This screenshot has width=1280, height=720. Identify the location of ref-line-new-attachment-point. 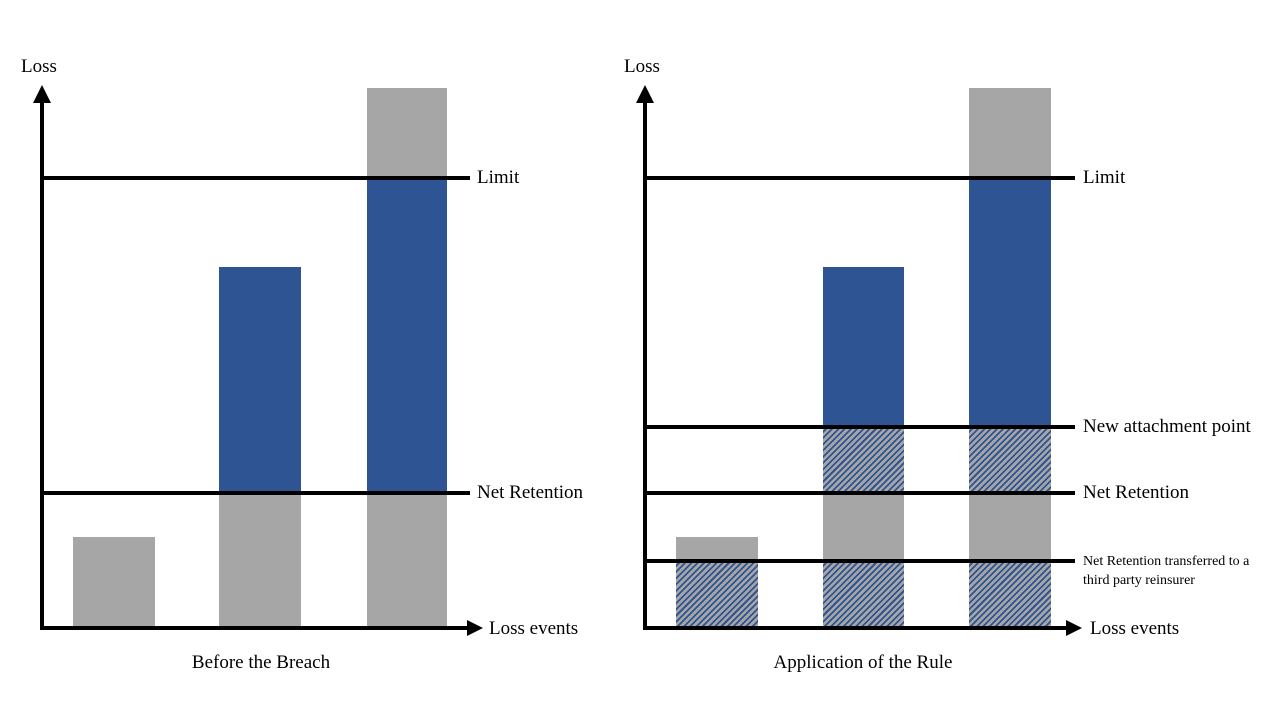
(859, 427).